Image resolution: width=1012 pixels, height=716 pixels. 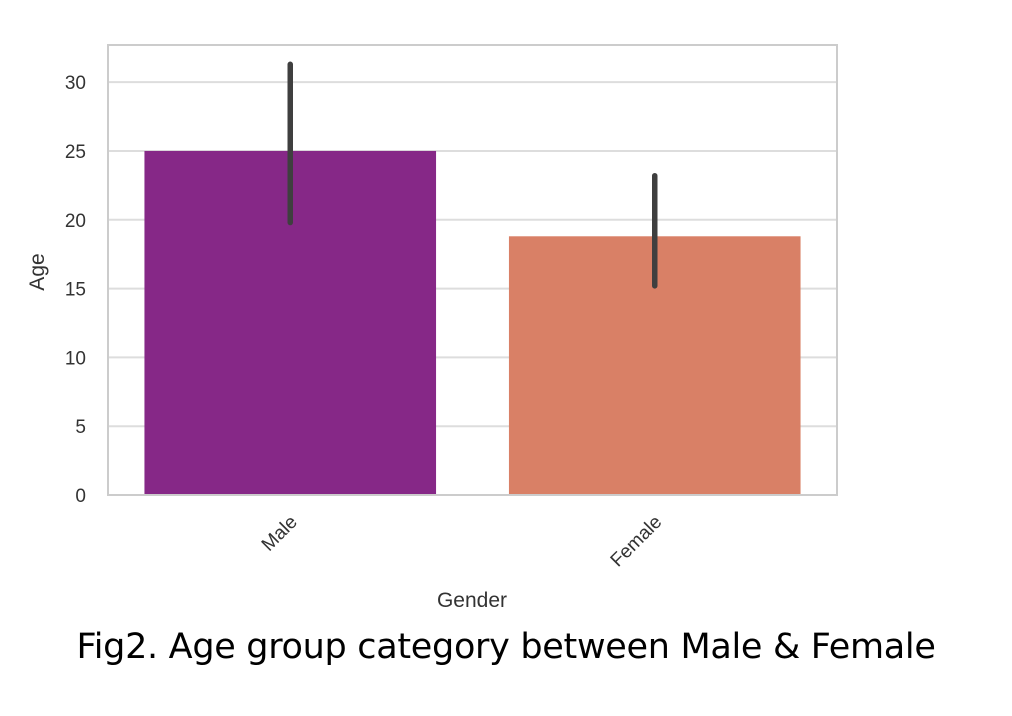 I want to click on y-tick-label: 15, so click(x=75, y=290).